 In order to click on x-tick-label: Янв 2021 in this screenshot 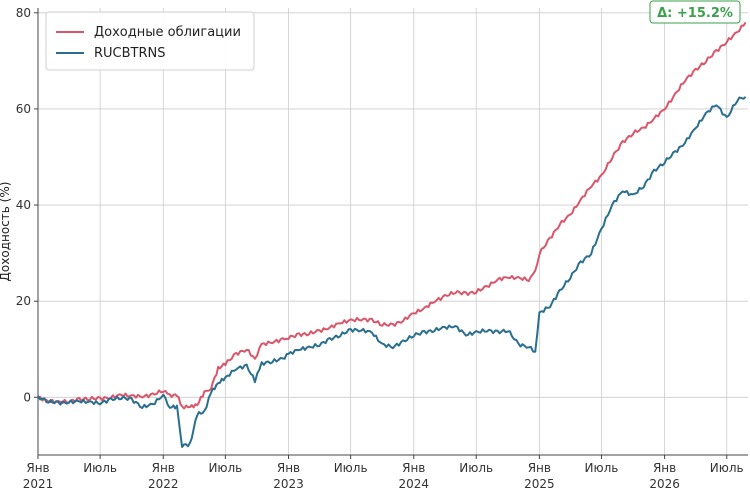, I will do `click(38, 476)`.